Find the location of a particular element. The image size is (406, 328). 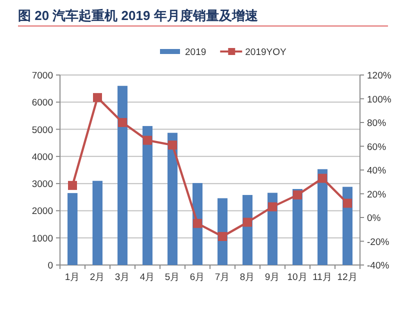

y-tick-label: 4000 is located at coordinates (42, 157).